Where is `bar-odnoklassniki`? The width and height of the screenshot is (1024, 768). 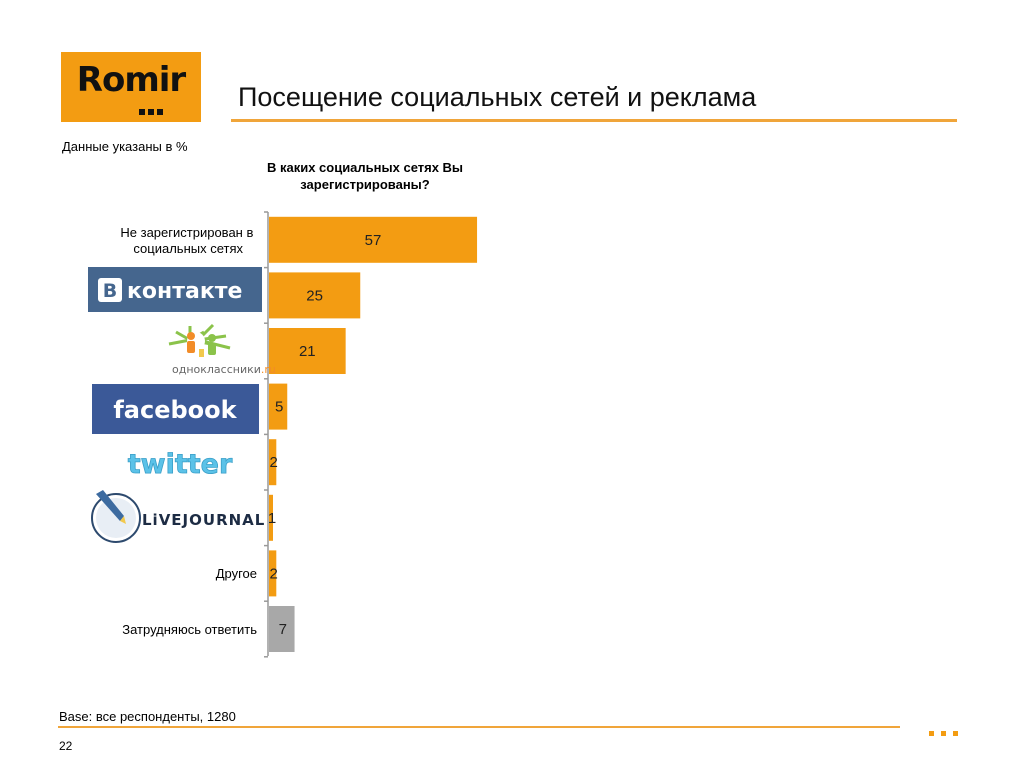 bar-odnoklassniki is located at coordinates (307, 351).